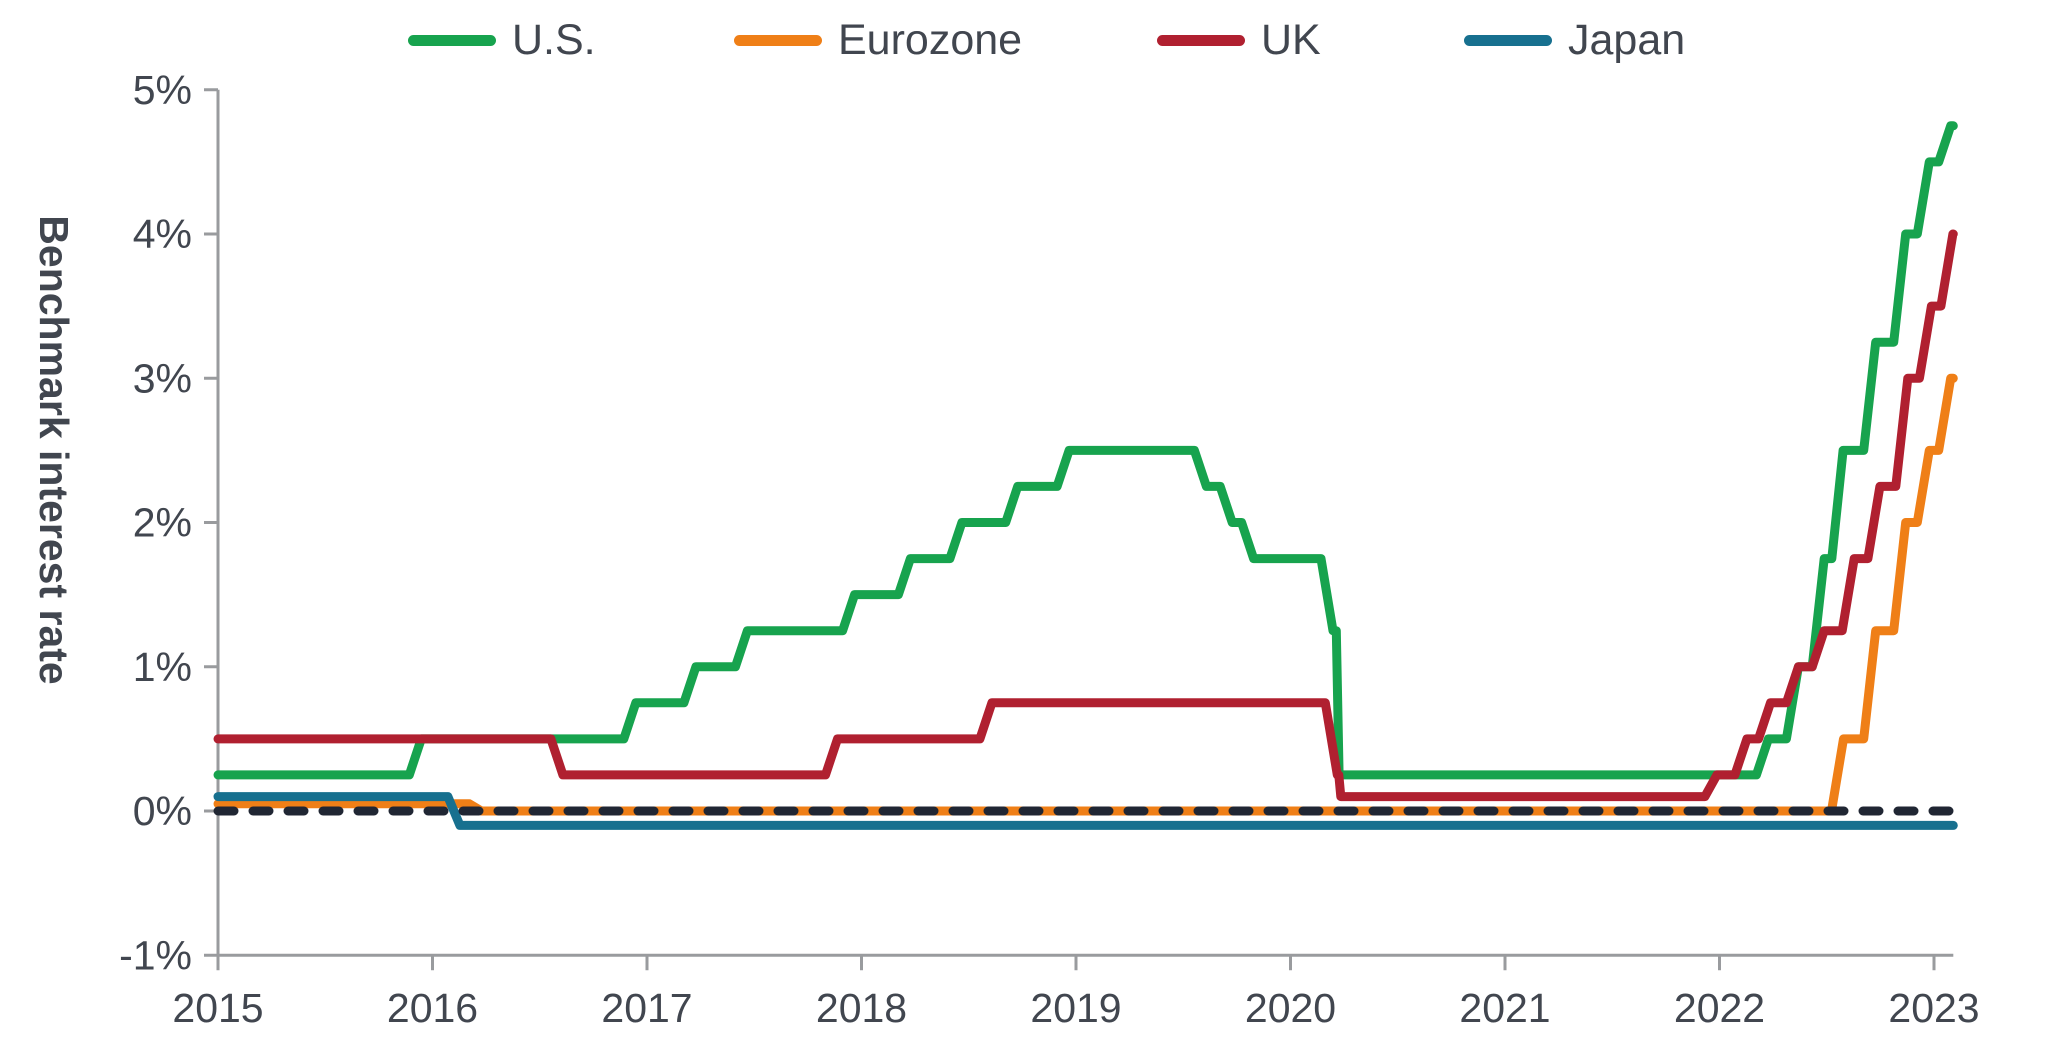 This screenshot has height=1049, width=2048. What do you see at coordinates (1719, 1008) in the screenshot?
I see `x-tick-label: 2022` at bounding box center [1719, 1008].